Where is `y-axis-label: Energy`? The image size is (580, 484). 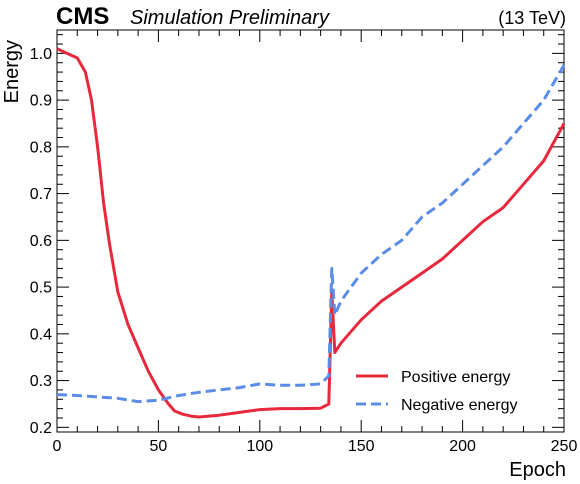 y-axis-label: Energy is located at coordinates (12, 71).